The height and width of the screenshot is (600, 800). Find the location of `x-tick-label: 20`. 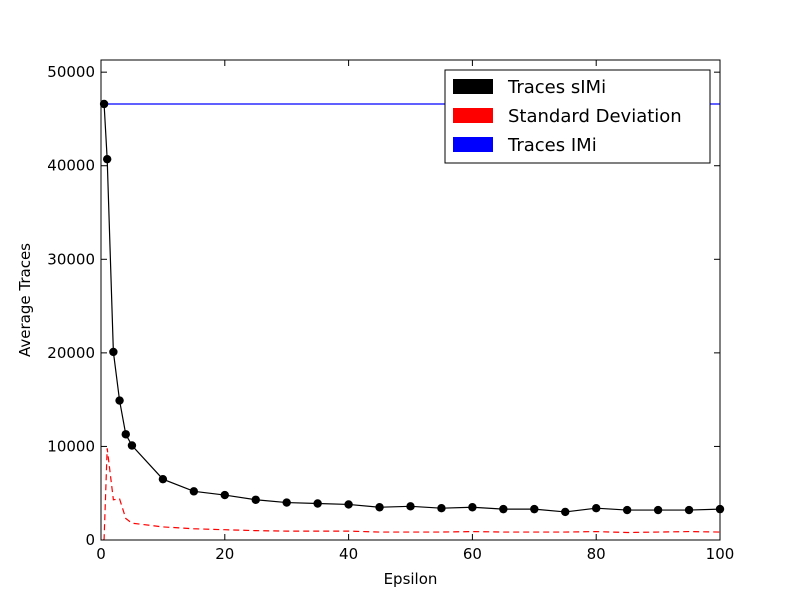

x-tick-label: 20 is located at coordinates (224, 554).